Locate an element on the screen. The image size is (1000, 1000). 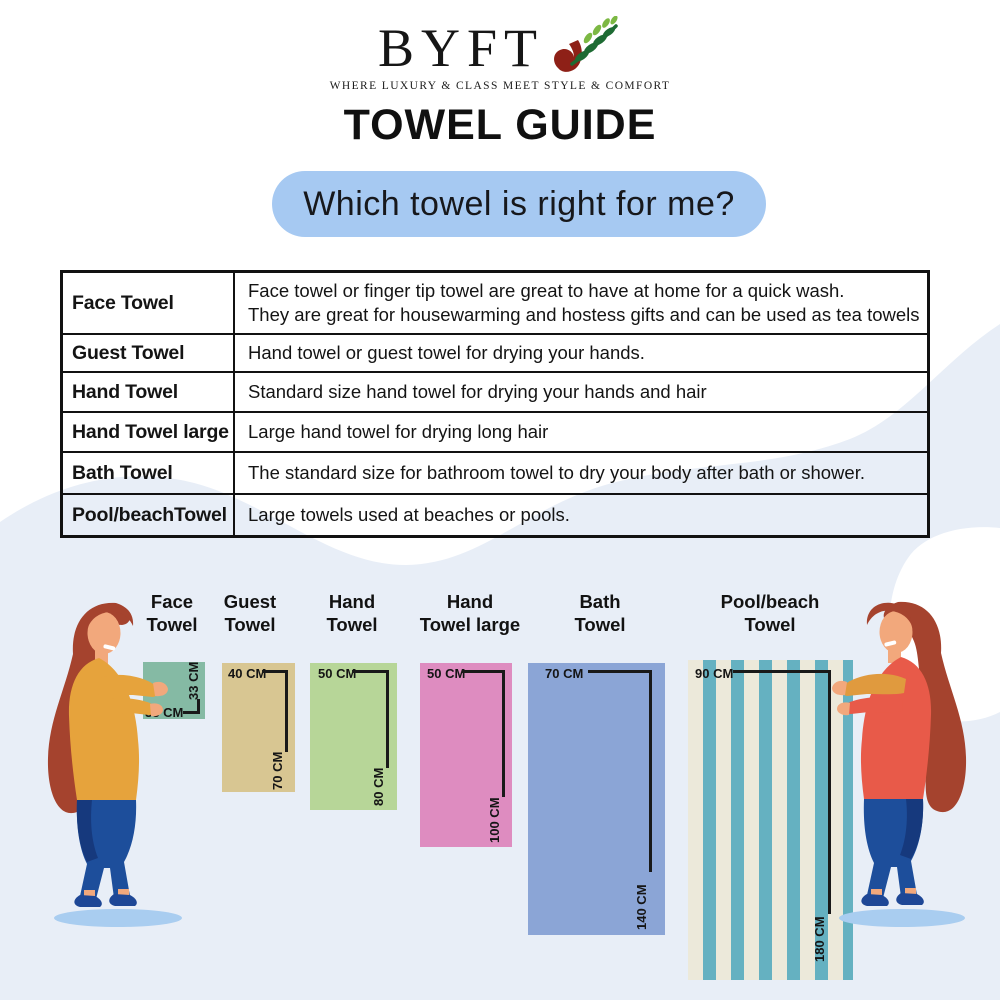
pool-beach-towel-swatch is located at coordinates (770, 820).